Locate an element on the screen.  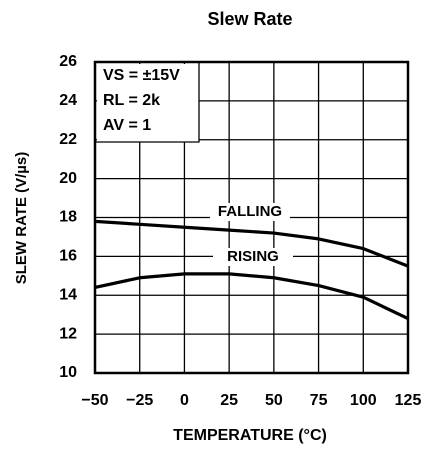
series-label: RISING is located at coordinates (253, 256).